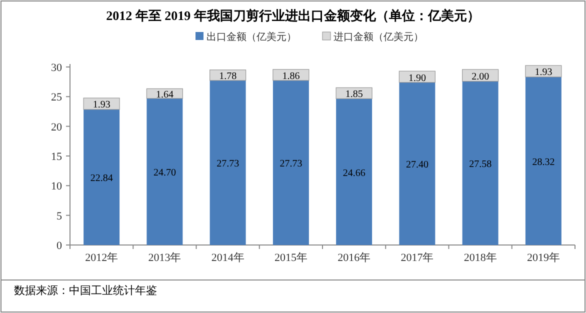 Image resolution: width=586 pixels, height=313 pixels. Describe the element at coordinates (165, 258) in the screenshot. I see `x-tick-label: 2013年` at that location.